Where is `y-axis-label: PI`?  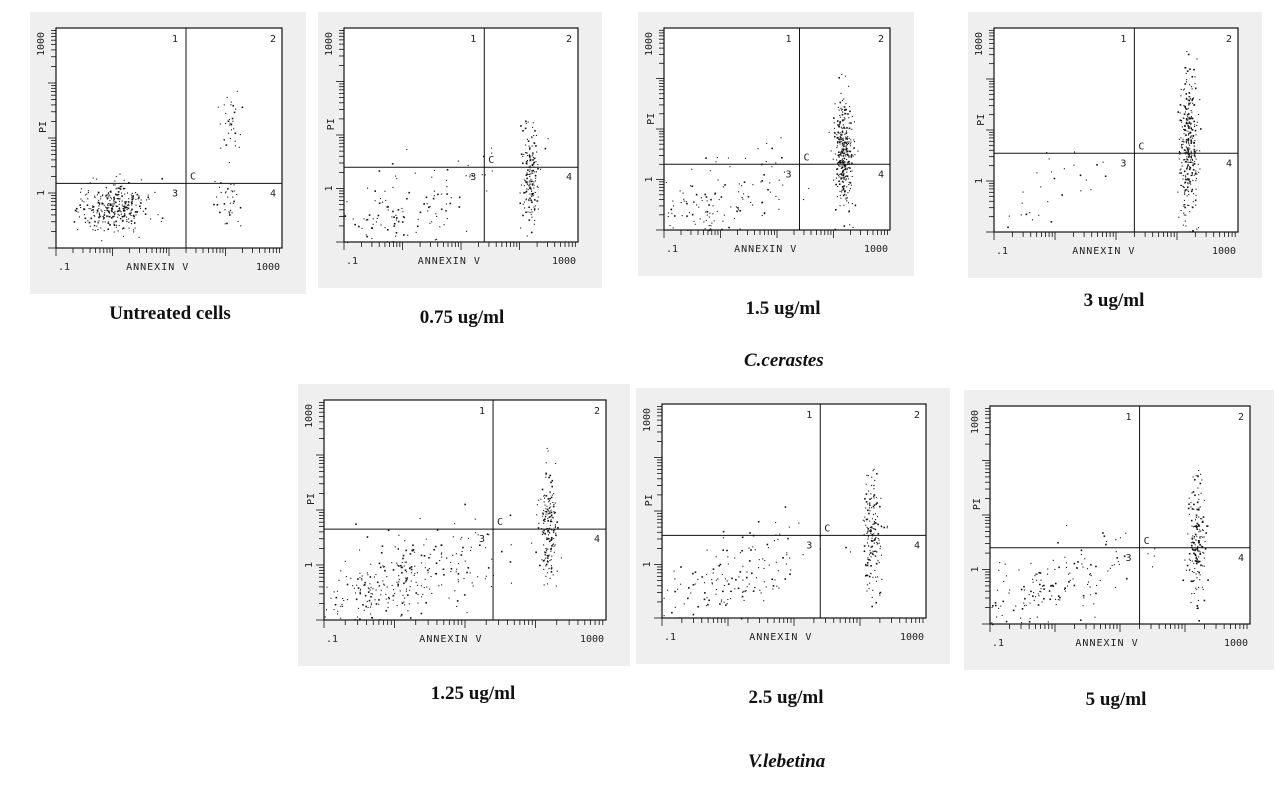 y-axis-label: PI is located at coordinates (651, 119).